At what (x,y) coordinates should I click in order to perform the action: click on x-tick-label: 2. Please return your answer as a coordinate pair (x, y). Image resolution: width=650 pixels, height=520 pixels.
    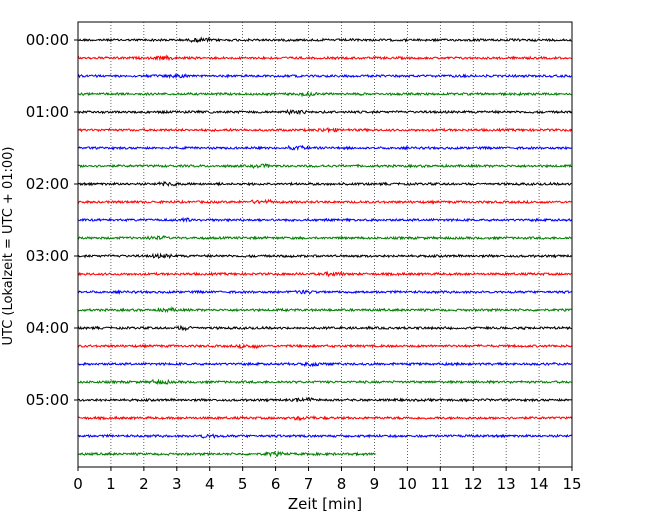
    Looking at the image, I should click on (144, 484).